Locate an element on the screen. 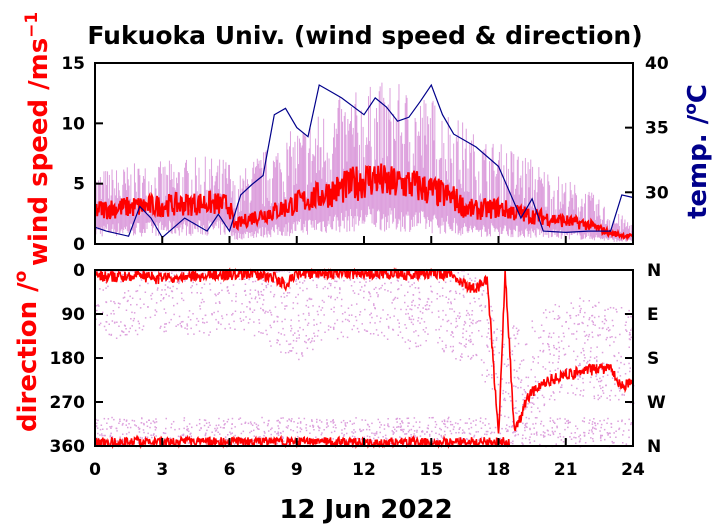 Image resolution: width=720 pixels, height=530 pixels. ylabel-temp-text: temp. / is located at coordinates (698, 166).